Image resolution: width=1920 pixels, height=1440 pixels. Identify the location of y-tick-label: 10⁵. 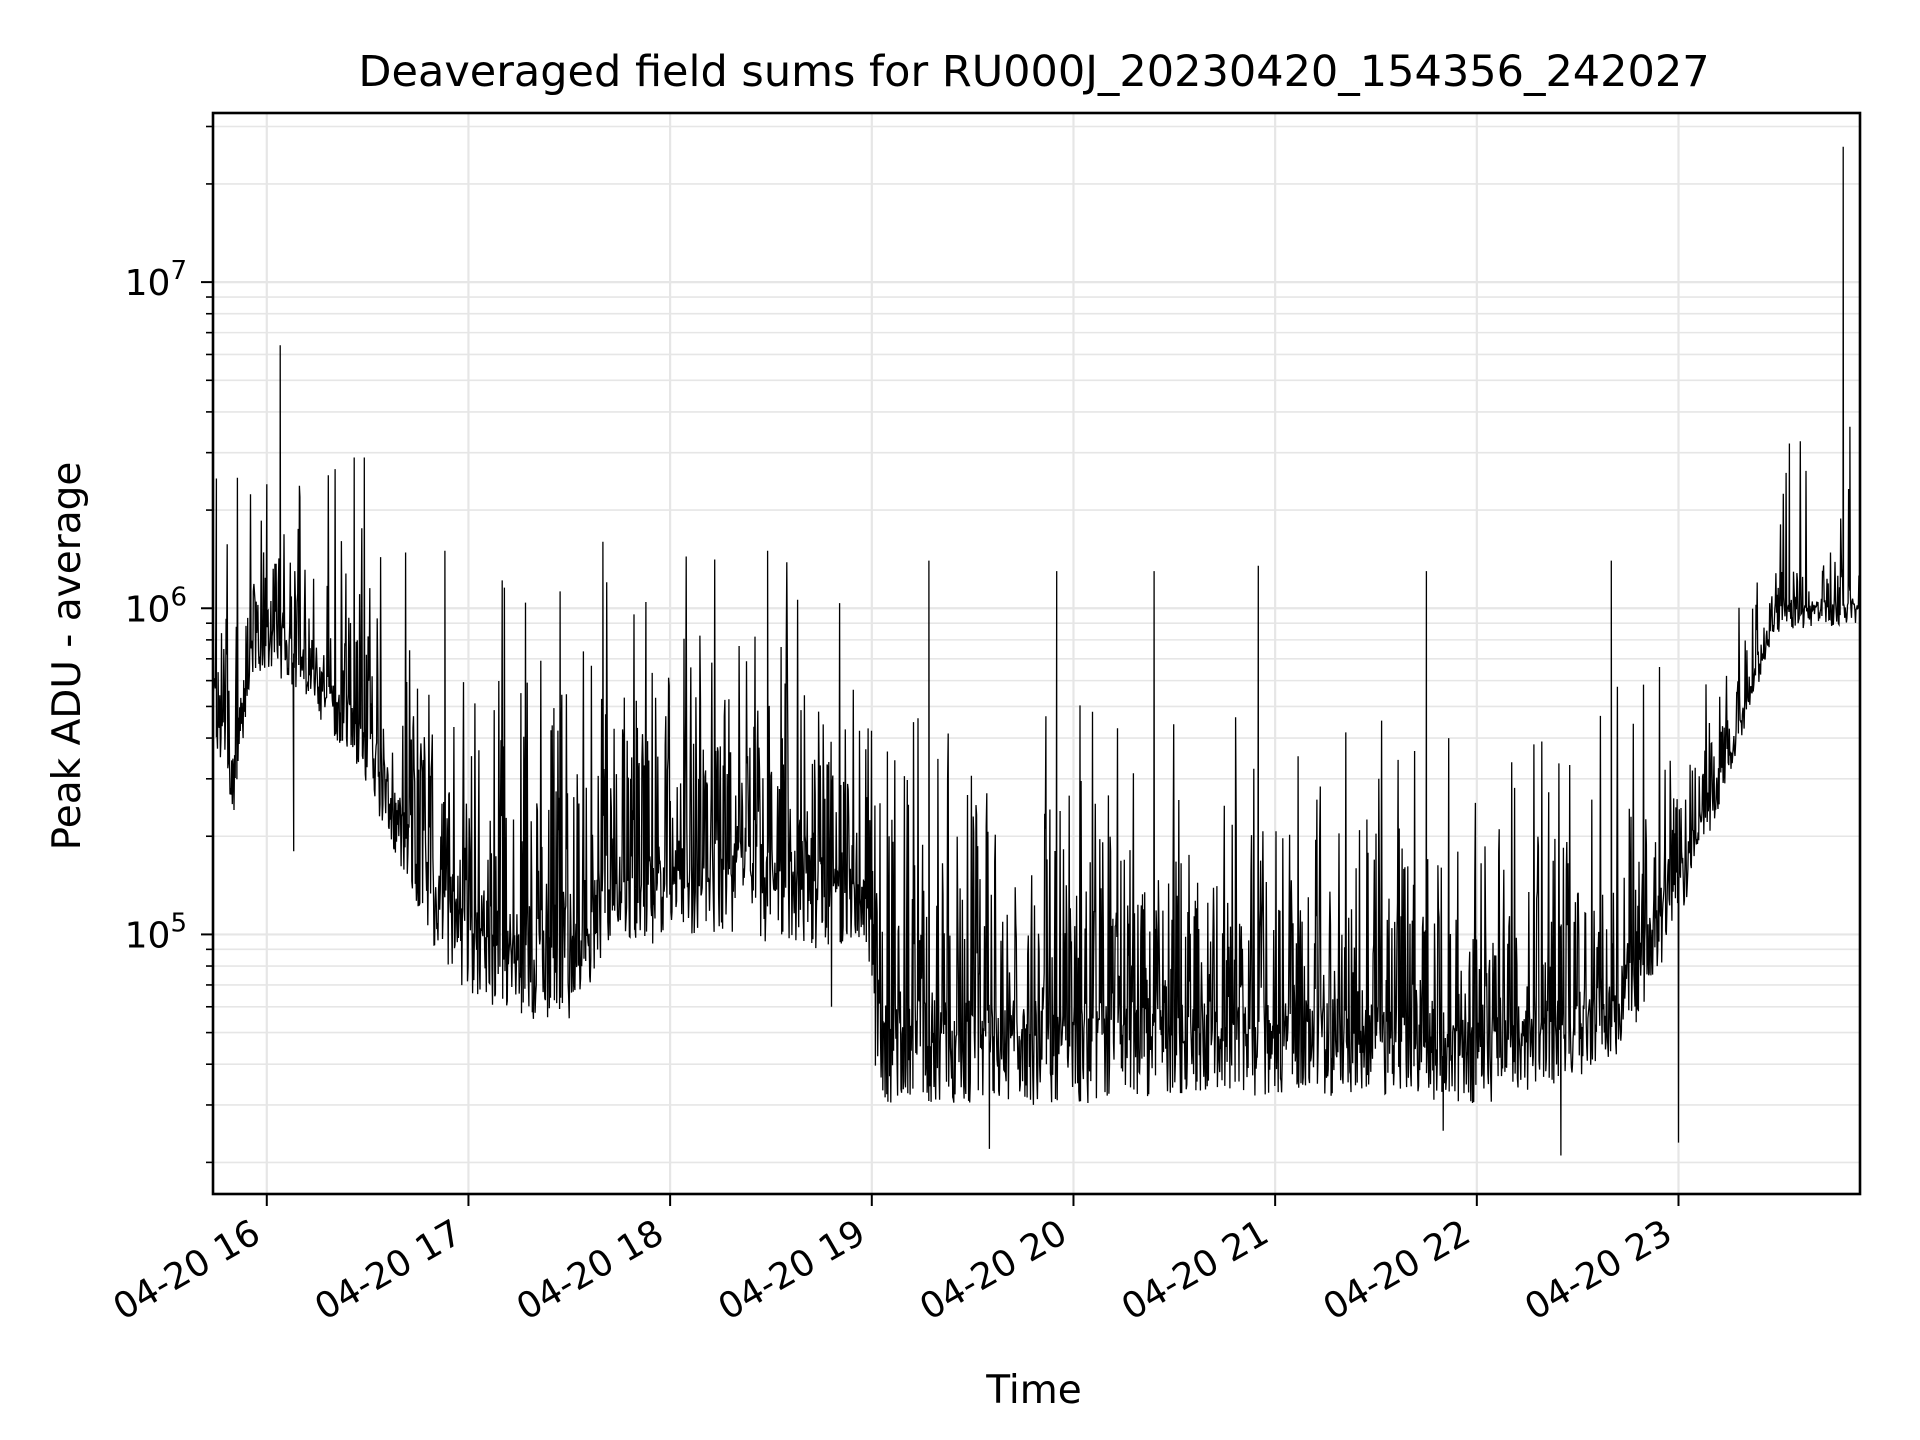
(156, 932).